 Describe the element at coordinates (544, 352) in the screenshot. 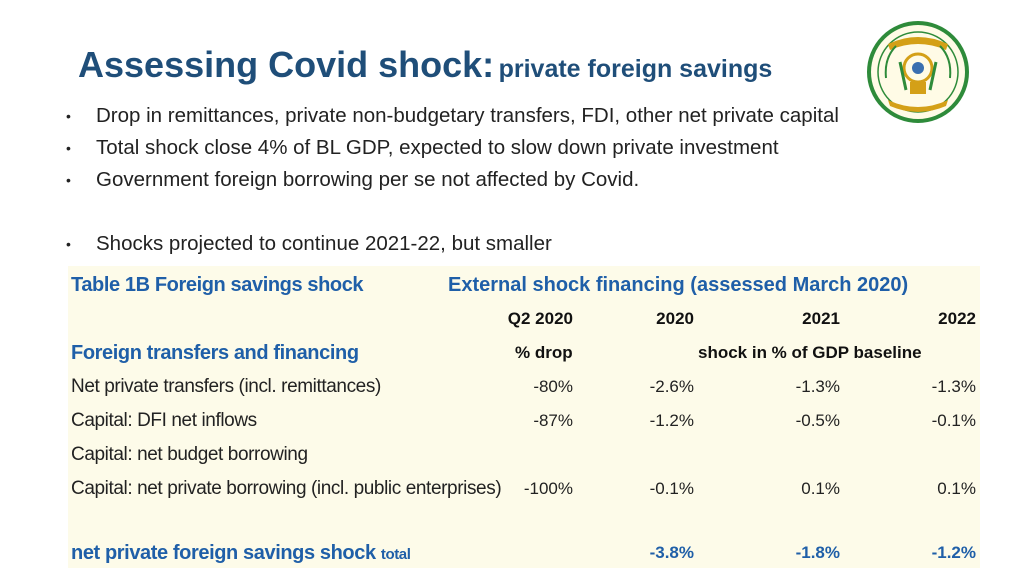

I see `unit-pct-drop: % drop` at that location.